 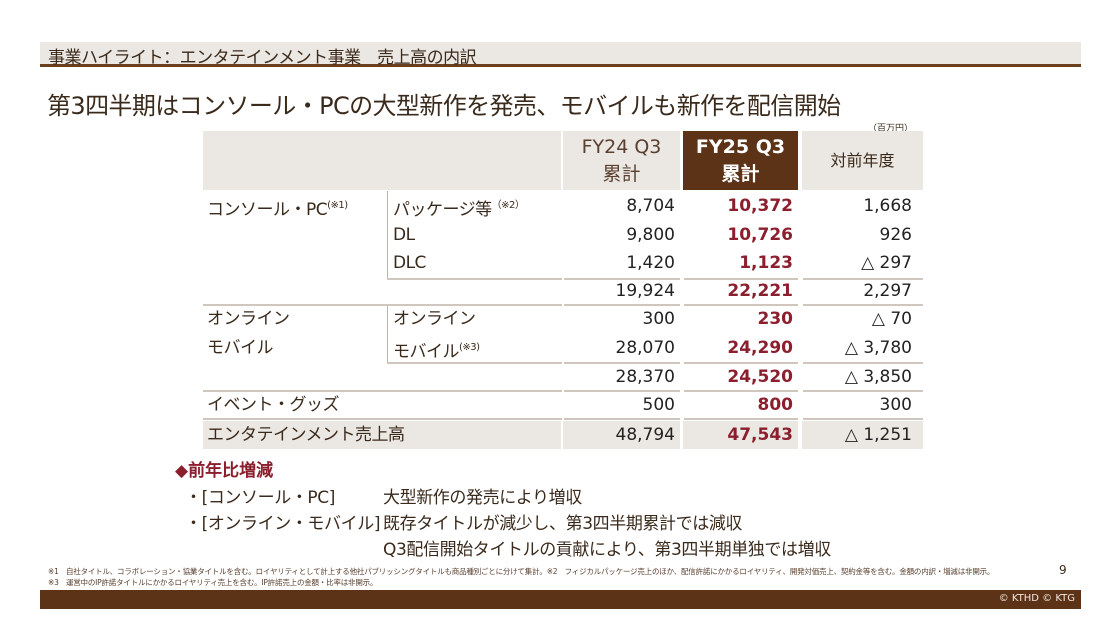 I want to click on yoy-value: △ 3,780, so click(x=878, y=348).